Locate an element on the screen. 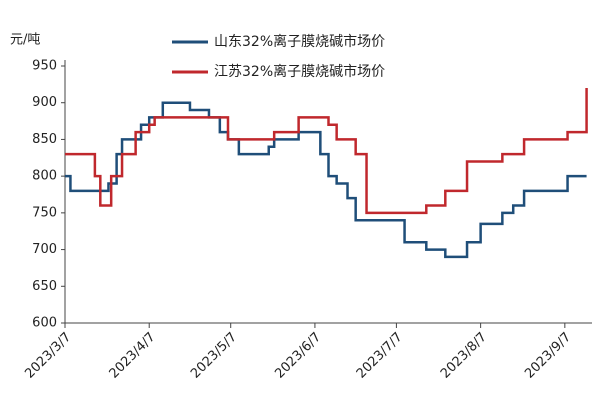 The width and height of the screenshot is (607, 418). y-tick-label: 700 is located at coordinates (44, 249).